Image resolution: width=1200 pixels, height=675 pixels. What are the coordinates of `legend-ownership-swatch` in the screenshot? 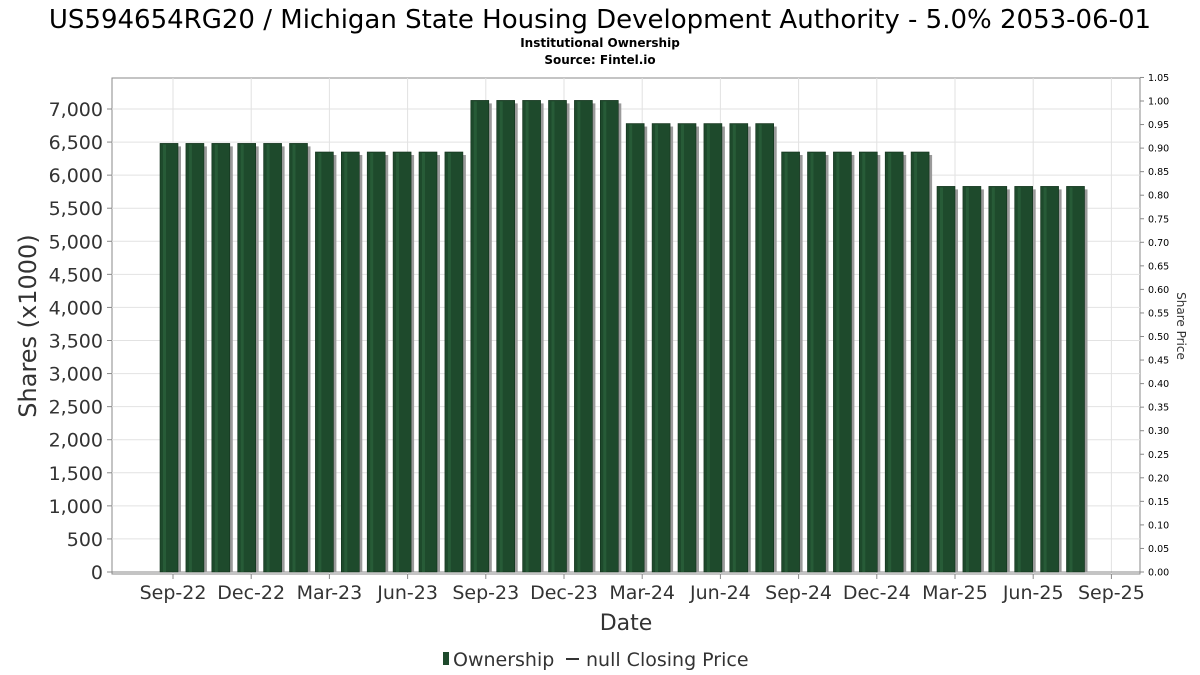 It's located at (446, 658).